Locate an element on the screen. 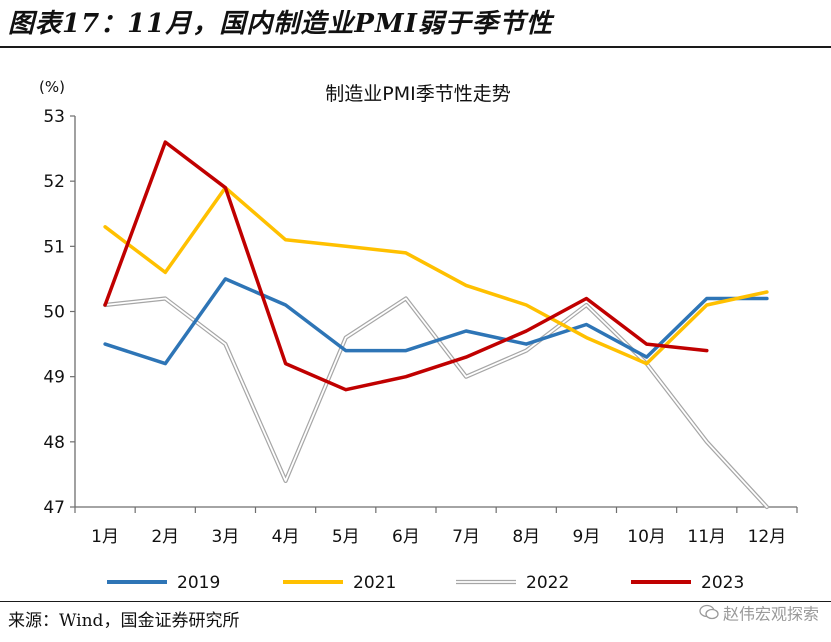  figure-title: 图表17：11月，国内制造业PMI弱于季节性 is located at coordinates (280, 24).